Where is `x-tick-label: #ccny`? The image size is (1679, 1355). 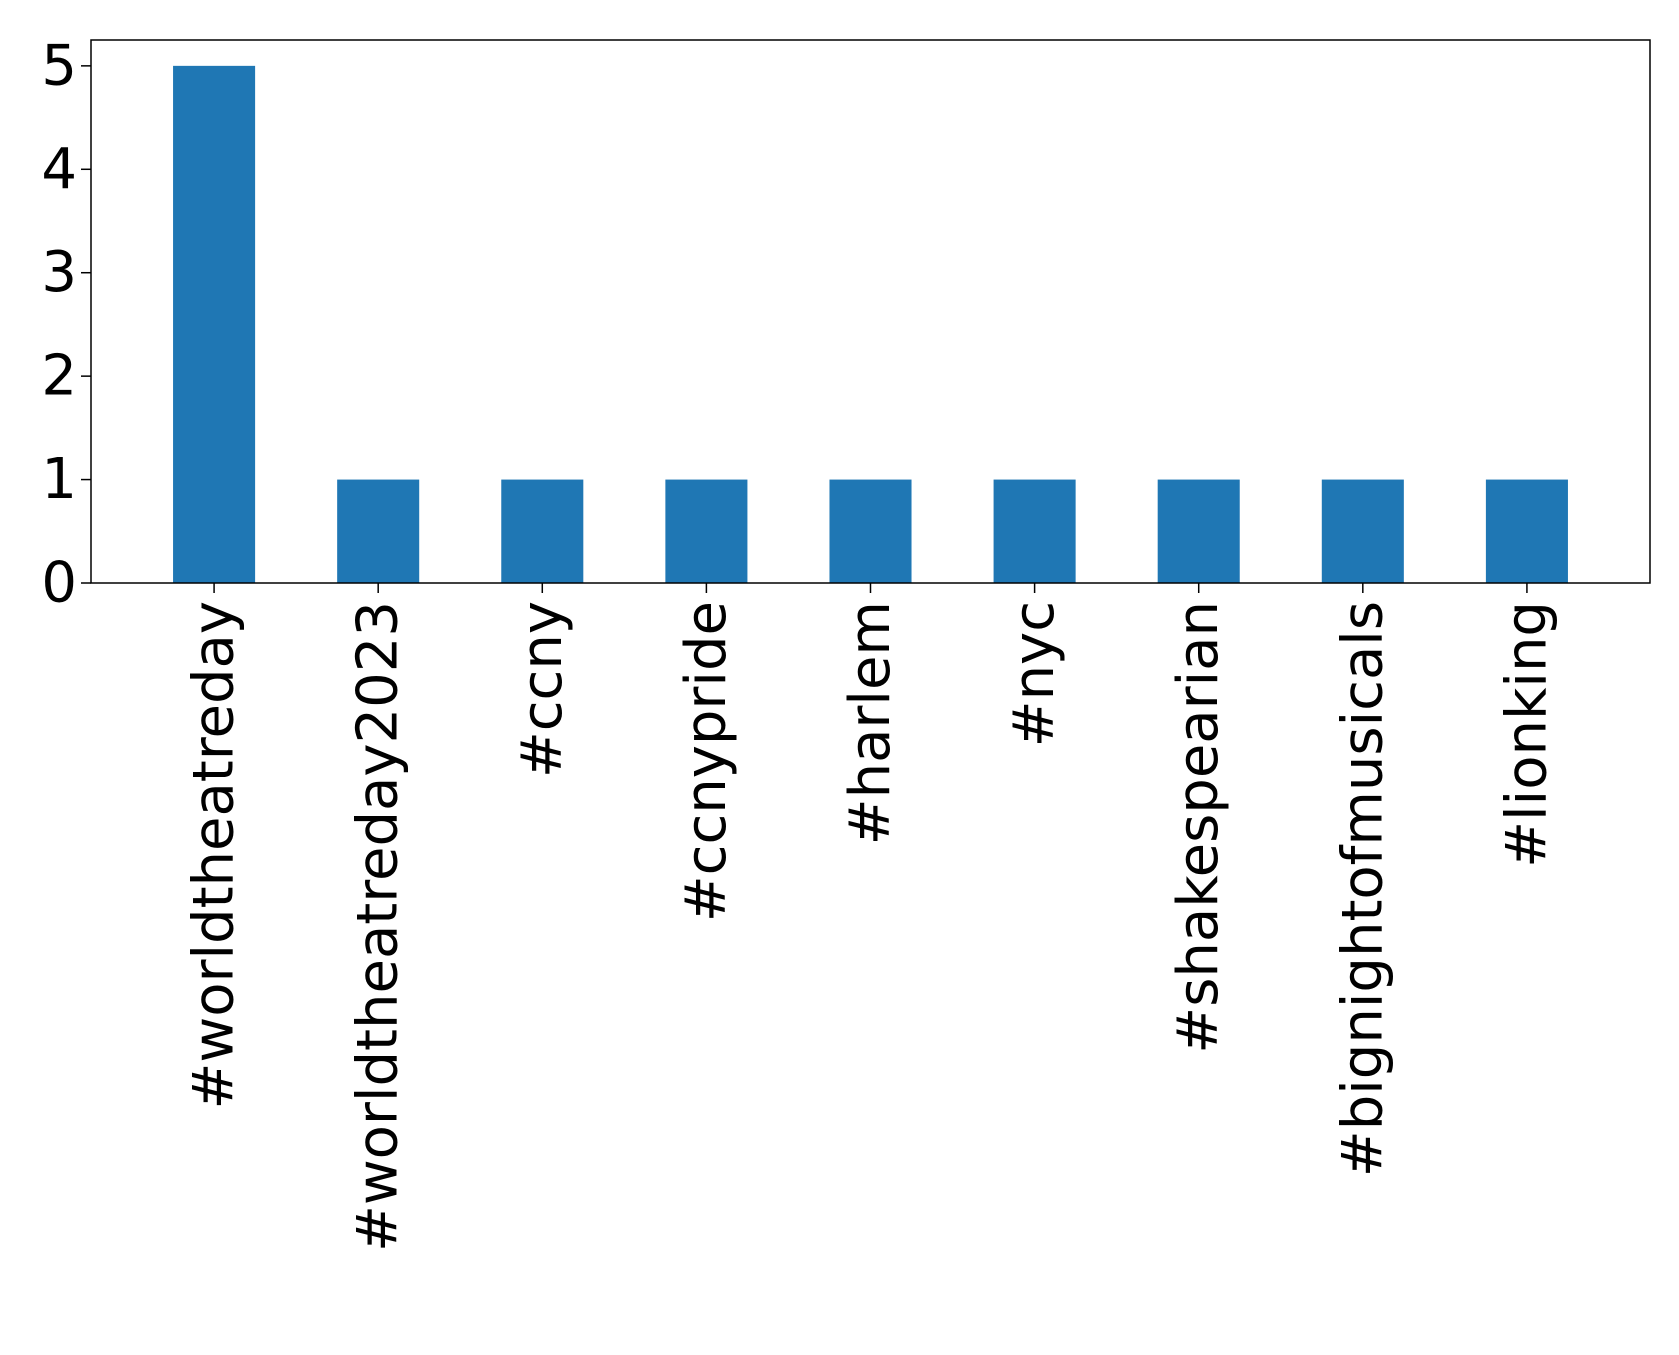
x-tick-label: #ccny is located at coordinates (542, 689).